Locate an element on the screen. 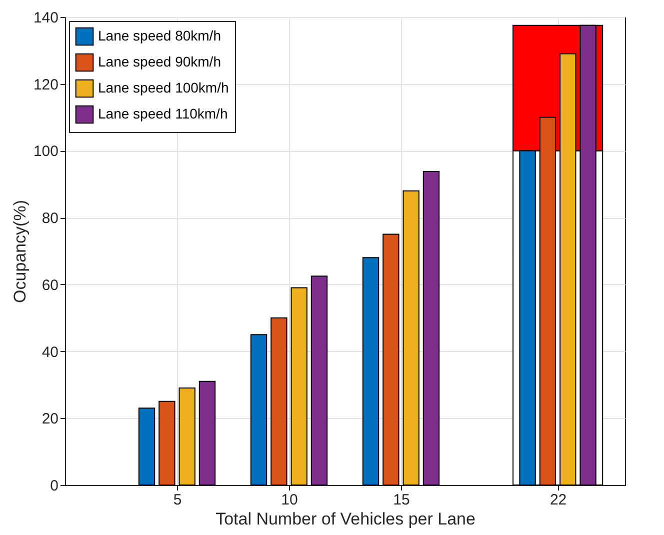 The width and height of the screenshot is (664, 535). y-tick-label: 120 is located at coordinates (45, 85).